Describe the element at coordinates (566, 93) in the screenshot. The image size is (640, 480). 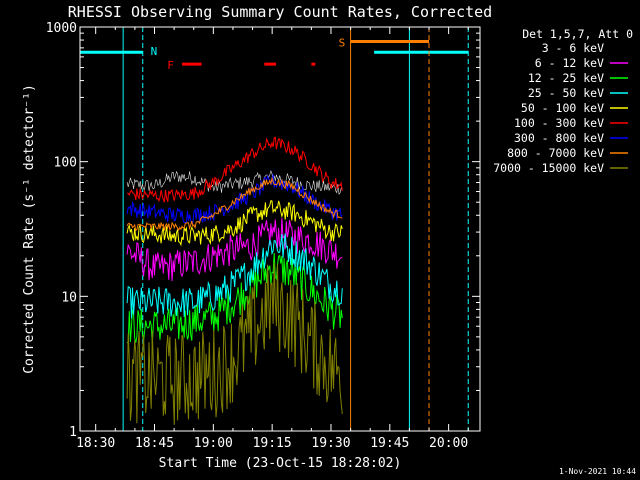
I see `legend-label: 25 - 50 keV` at that location.